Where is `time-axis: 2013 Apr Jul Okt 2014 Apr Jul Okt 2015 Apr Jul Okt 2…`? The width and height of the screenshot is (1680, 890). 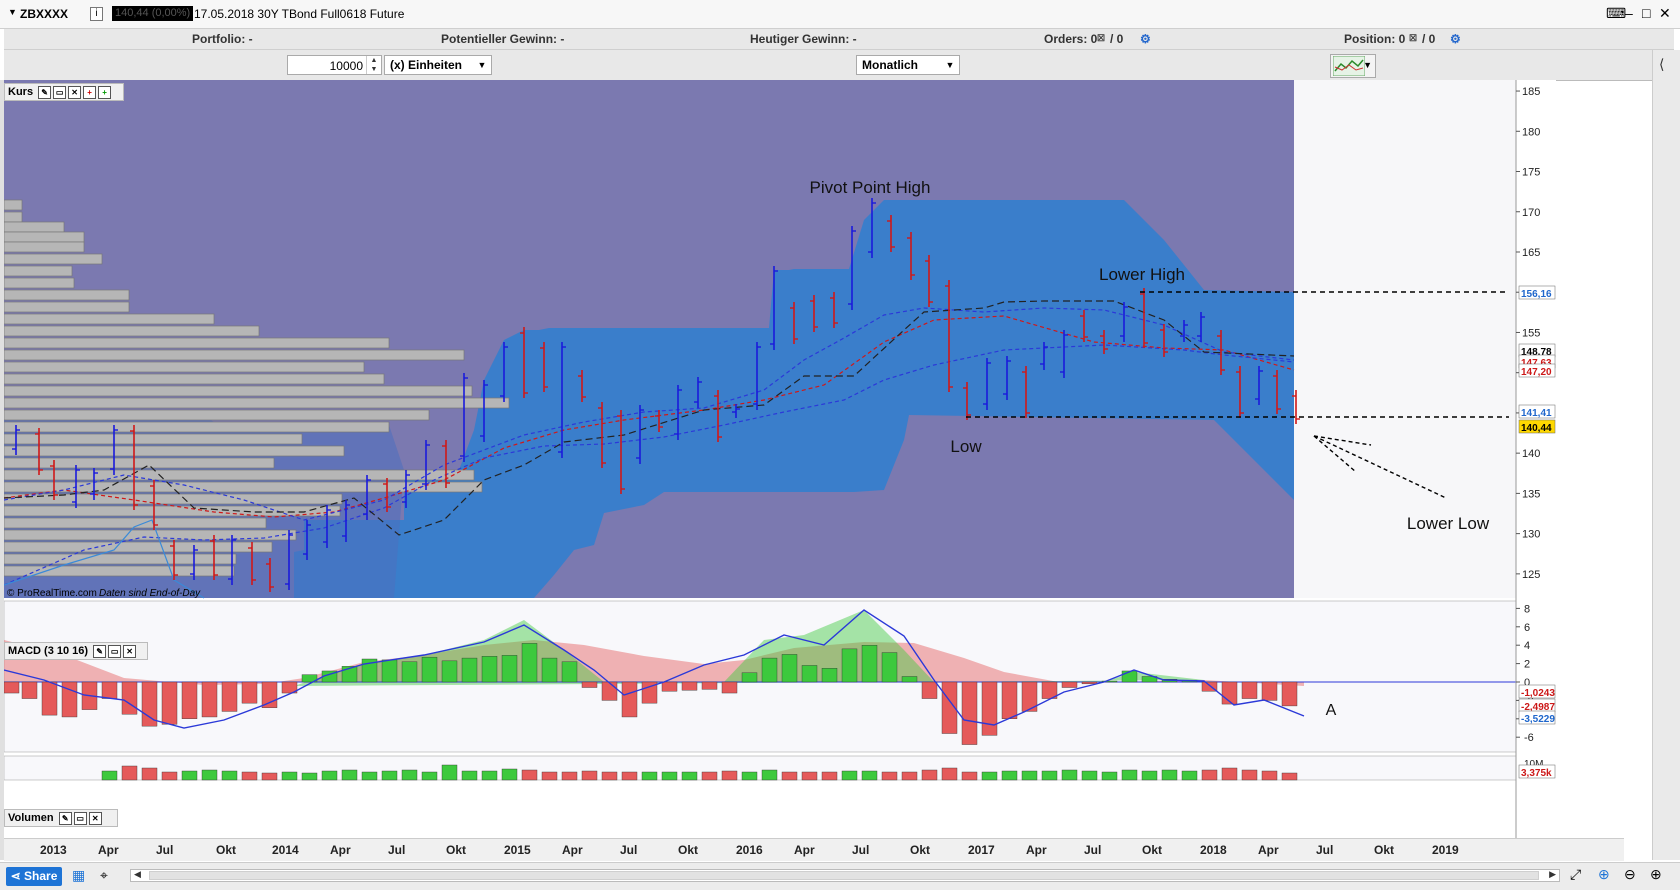
time-axis: 2013 Apr Jul Okt 2014 Apr Jul Okt 2015 Apr Jul Okt 2… is located at coordinates (814, 849).